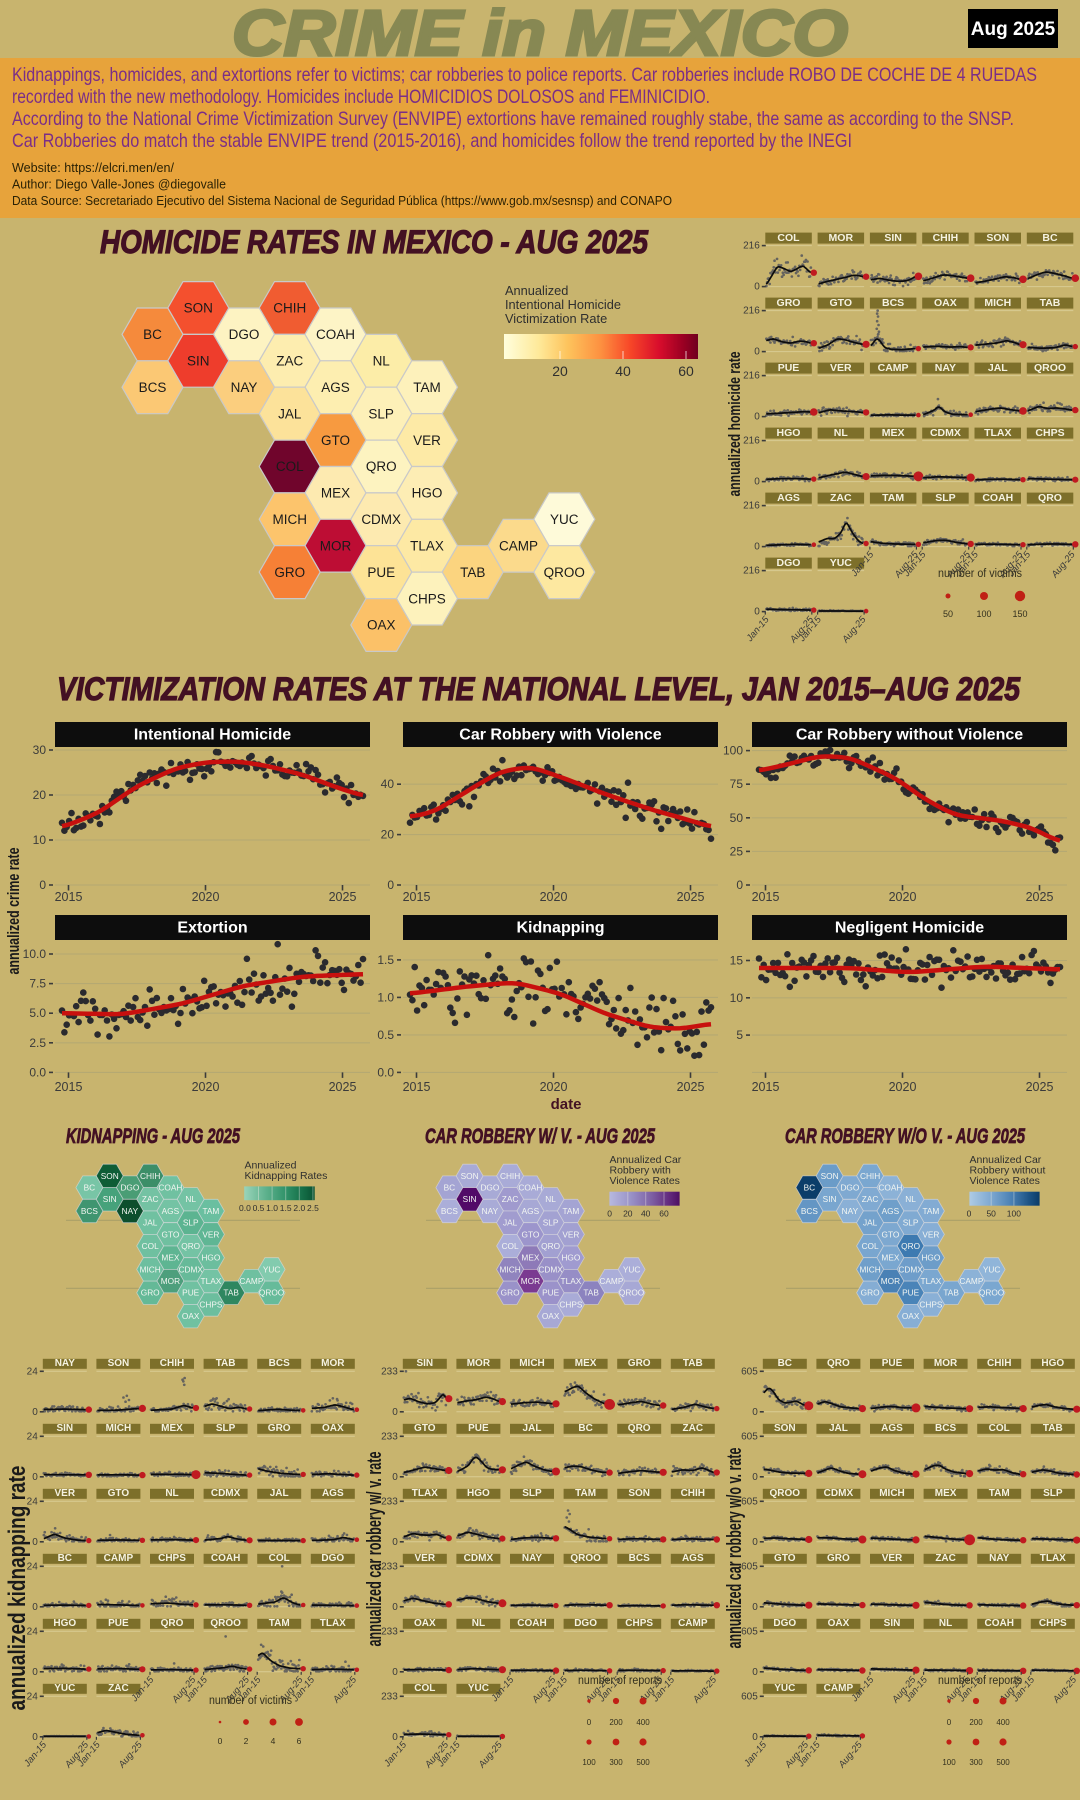  Describe the element at coordinates (271, 1166) in the screenshot. I see `svg-text: Annualized` at that location.